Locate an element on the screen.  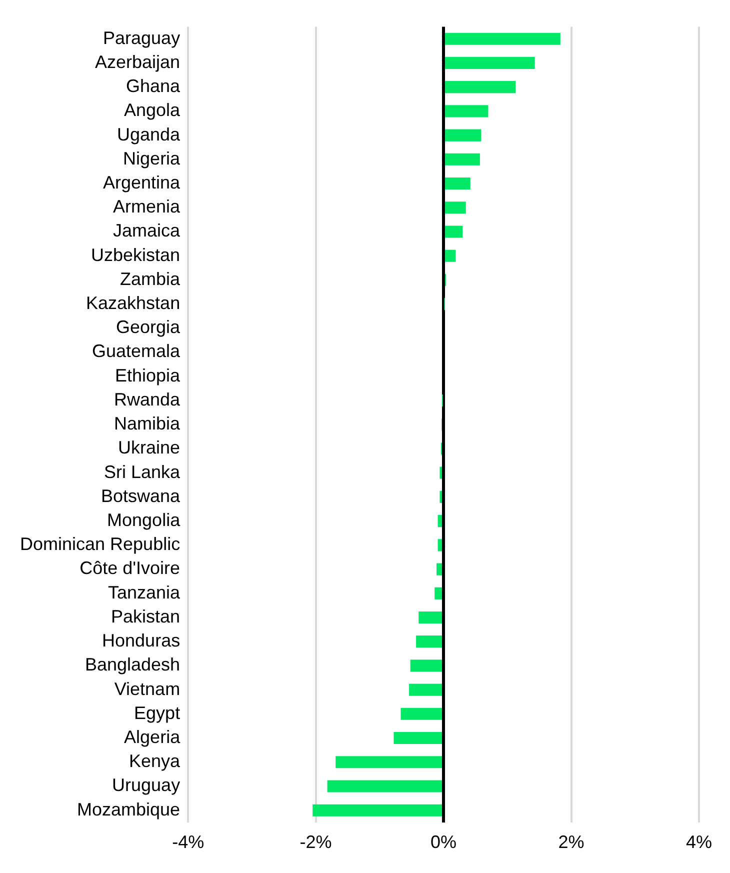
x-tick-label: 4% is located at coordinates (699, 842).